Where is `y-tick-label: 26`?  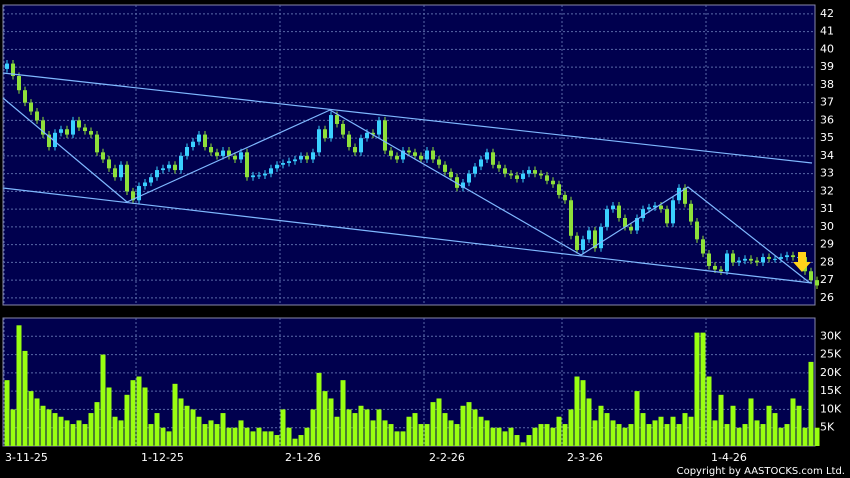 y-tick-label: 26 is located at coordinates (827, 297).